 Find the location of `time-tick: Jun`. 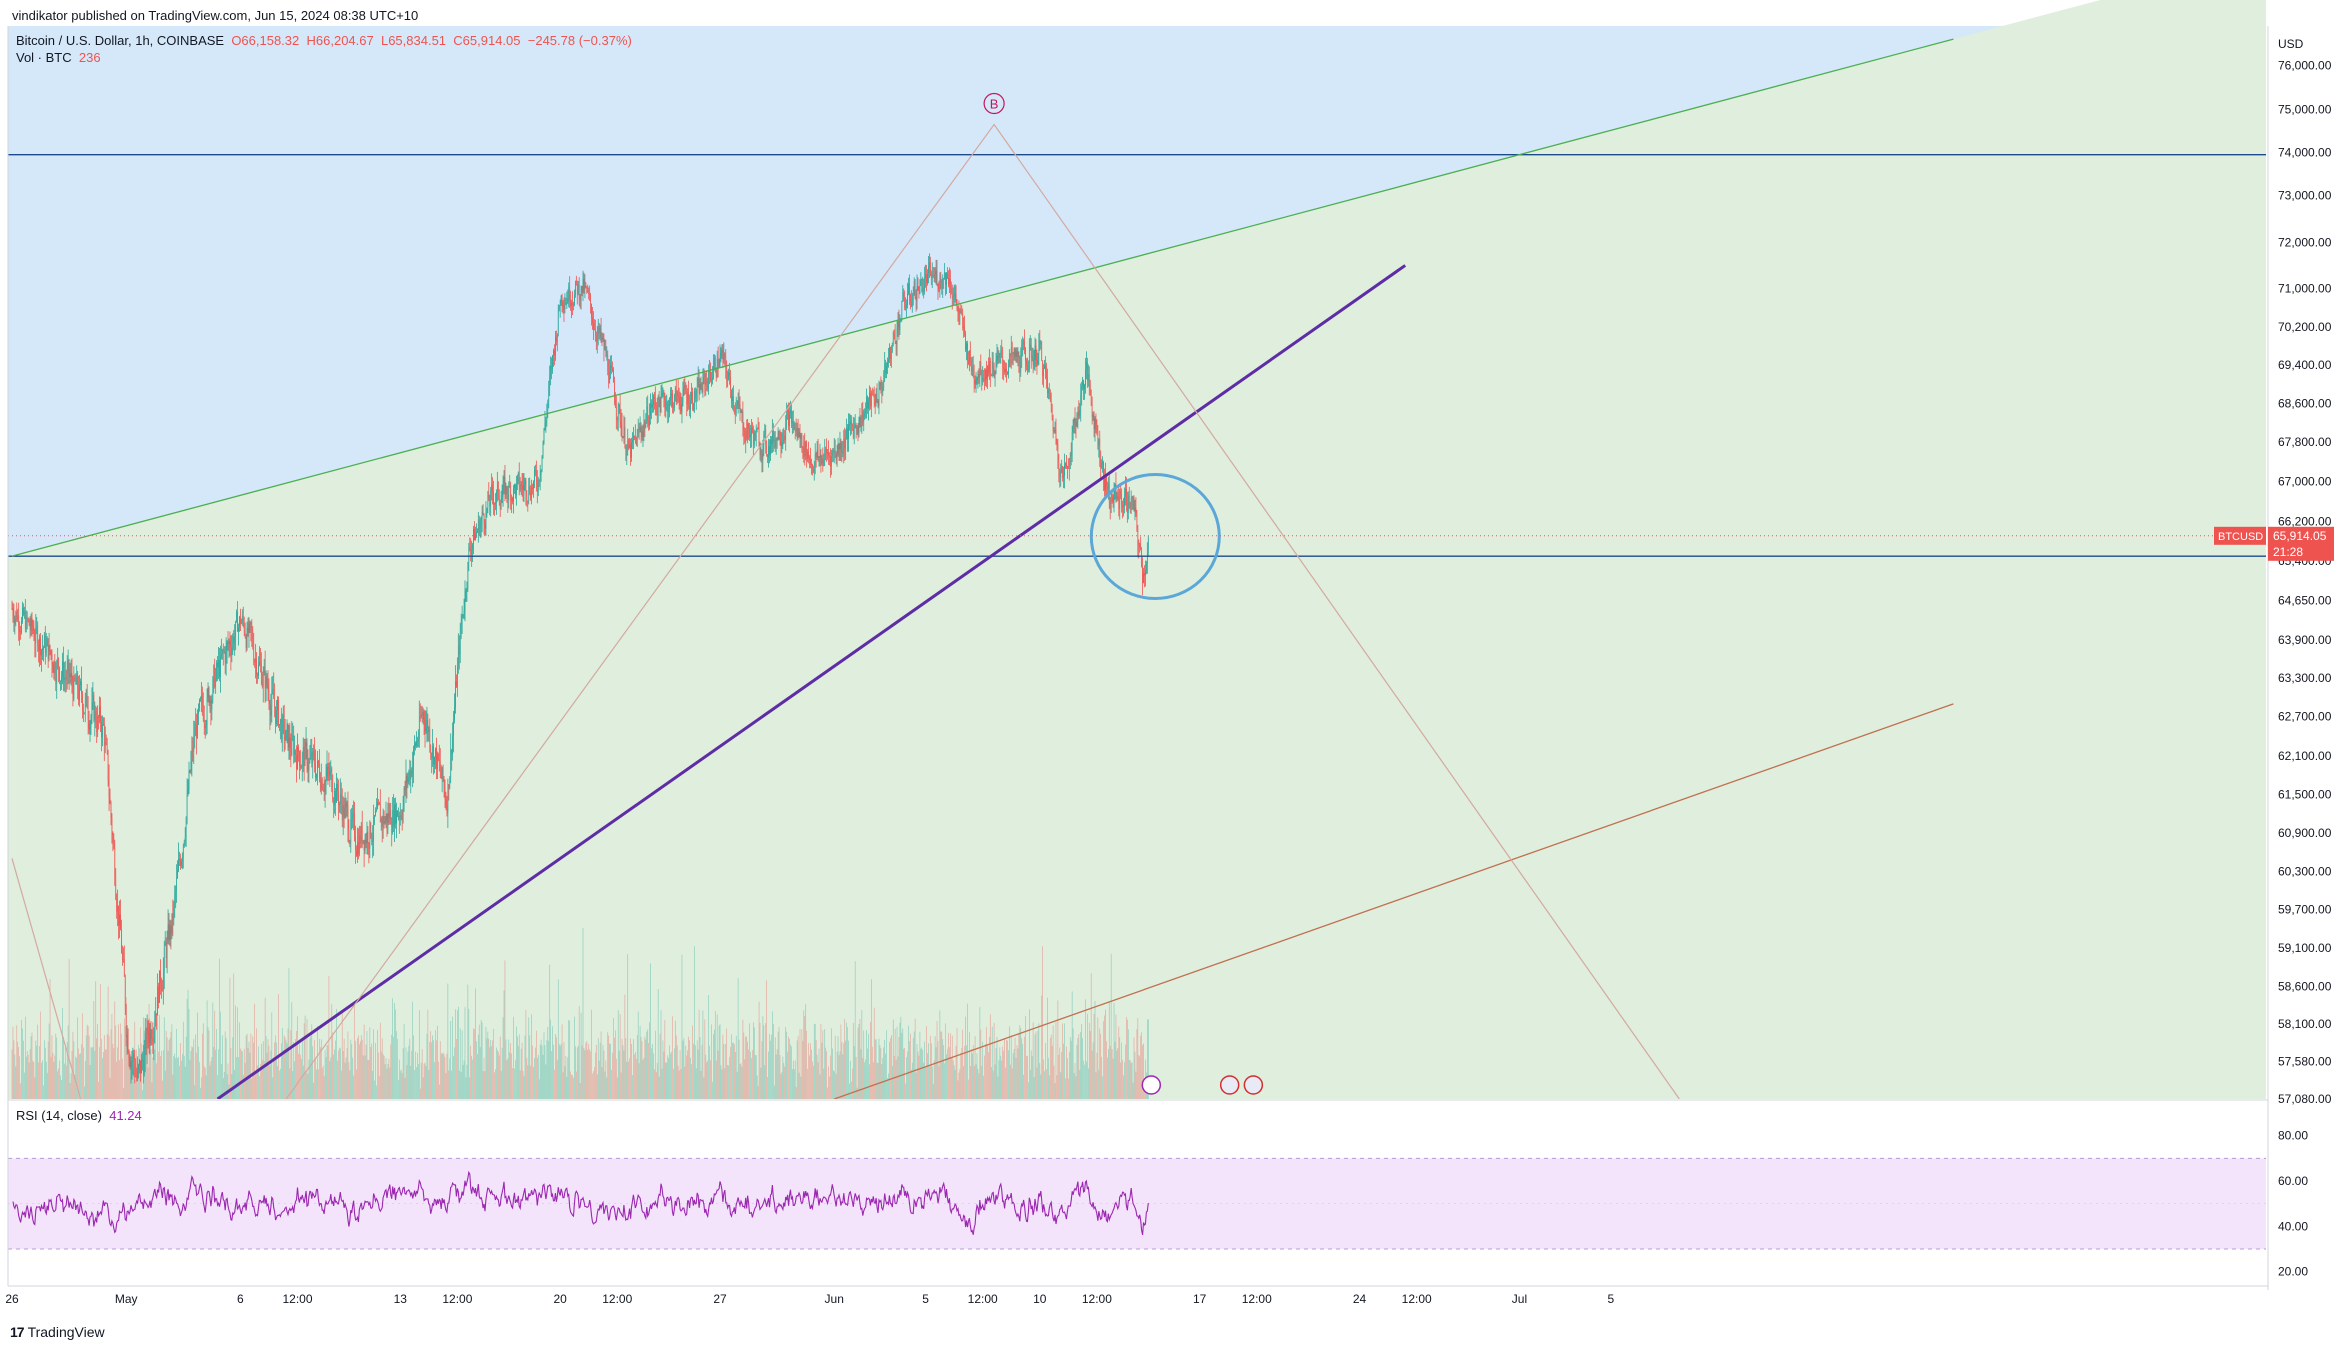

time-tick: Jun is located at coordinates (834, 1299).